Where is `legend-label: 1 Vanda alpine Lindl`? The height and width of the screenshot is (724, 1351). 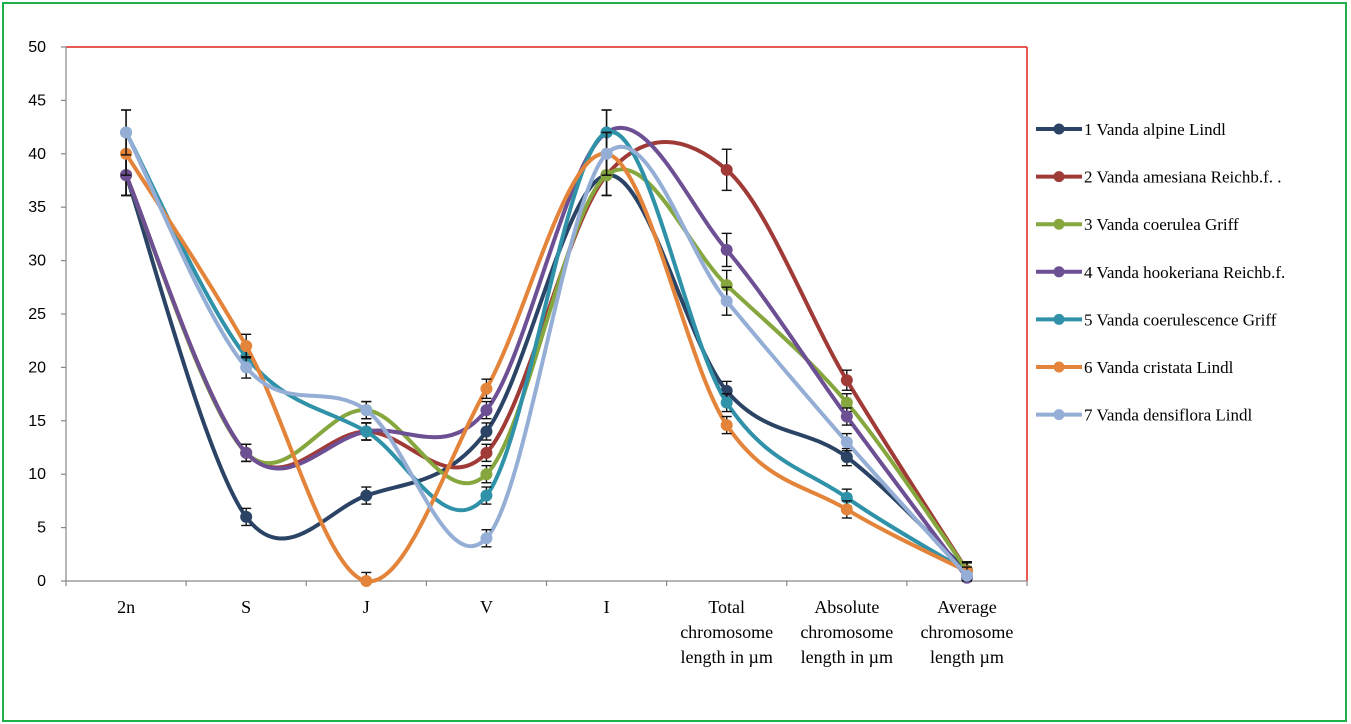 legend-label: 1 Vanda alpine Lindl is located at coordinates (1155, 129).